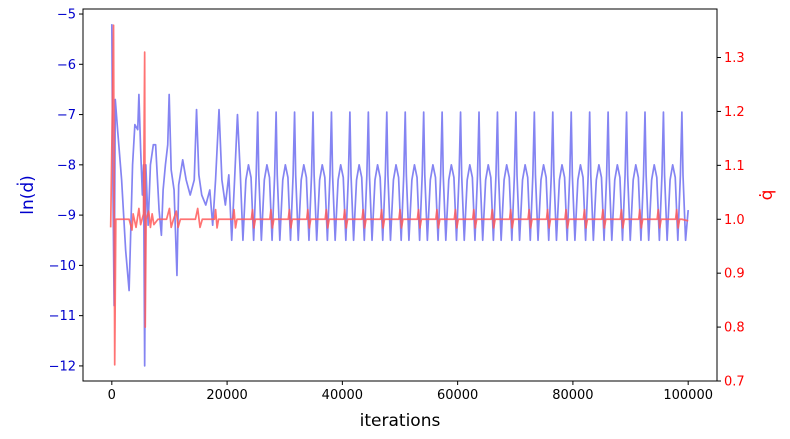 Image resolution: width=790 pixels, height=439 pixels. I want to click on left-y-axis: −12 −11 −10 −9 −8 −7 −6 −5, so click(66, 191).